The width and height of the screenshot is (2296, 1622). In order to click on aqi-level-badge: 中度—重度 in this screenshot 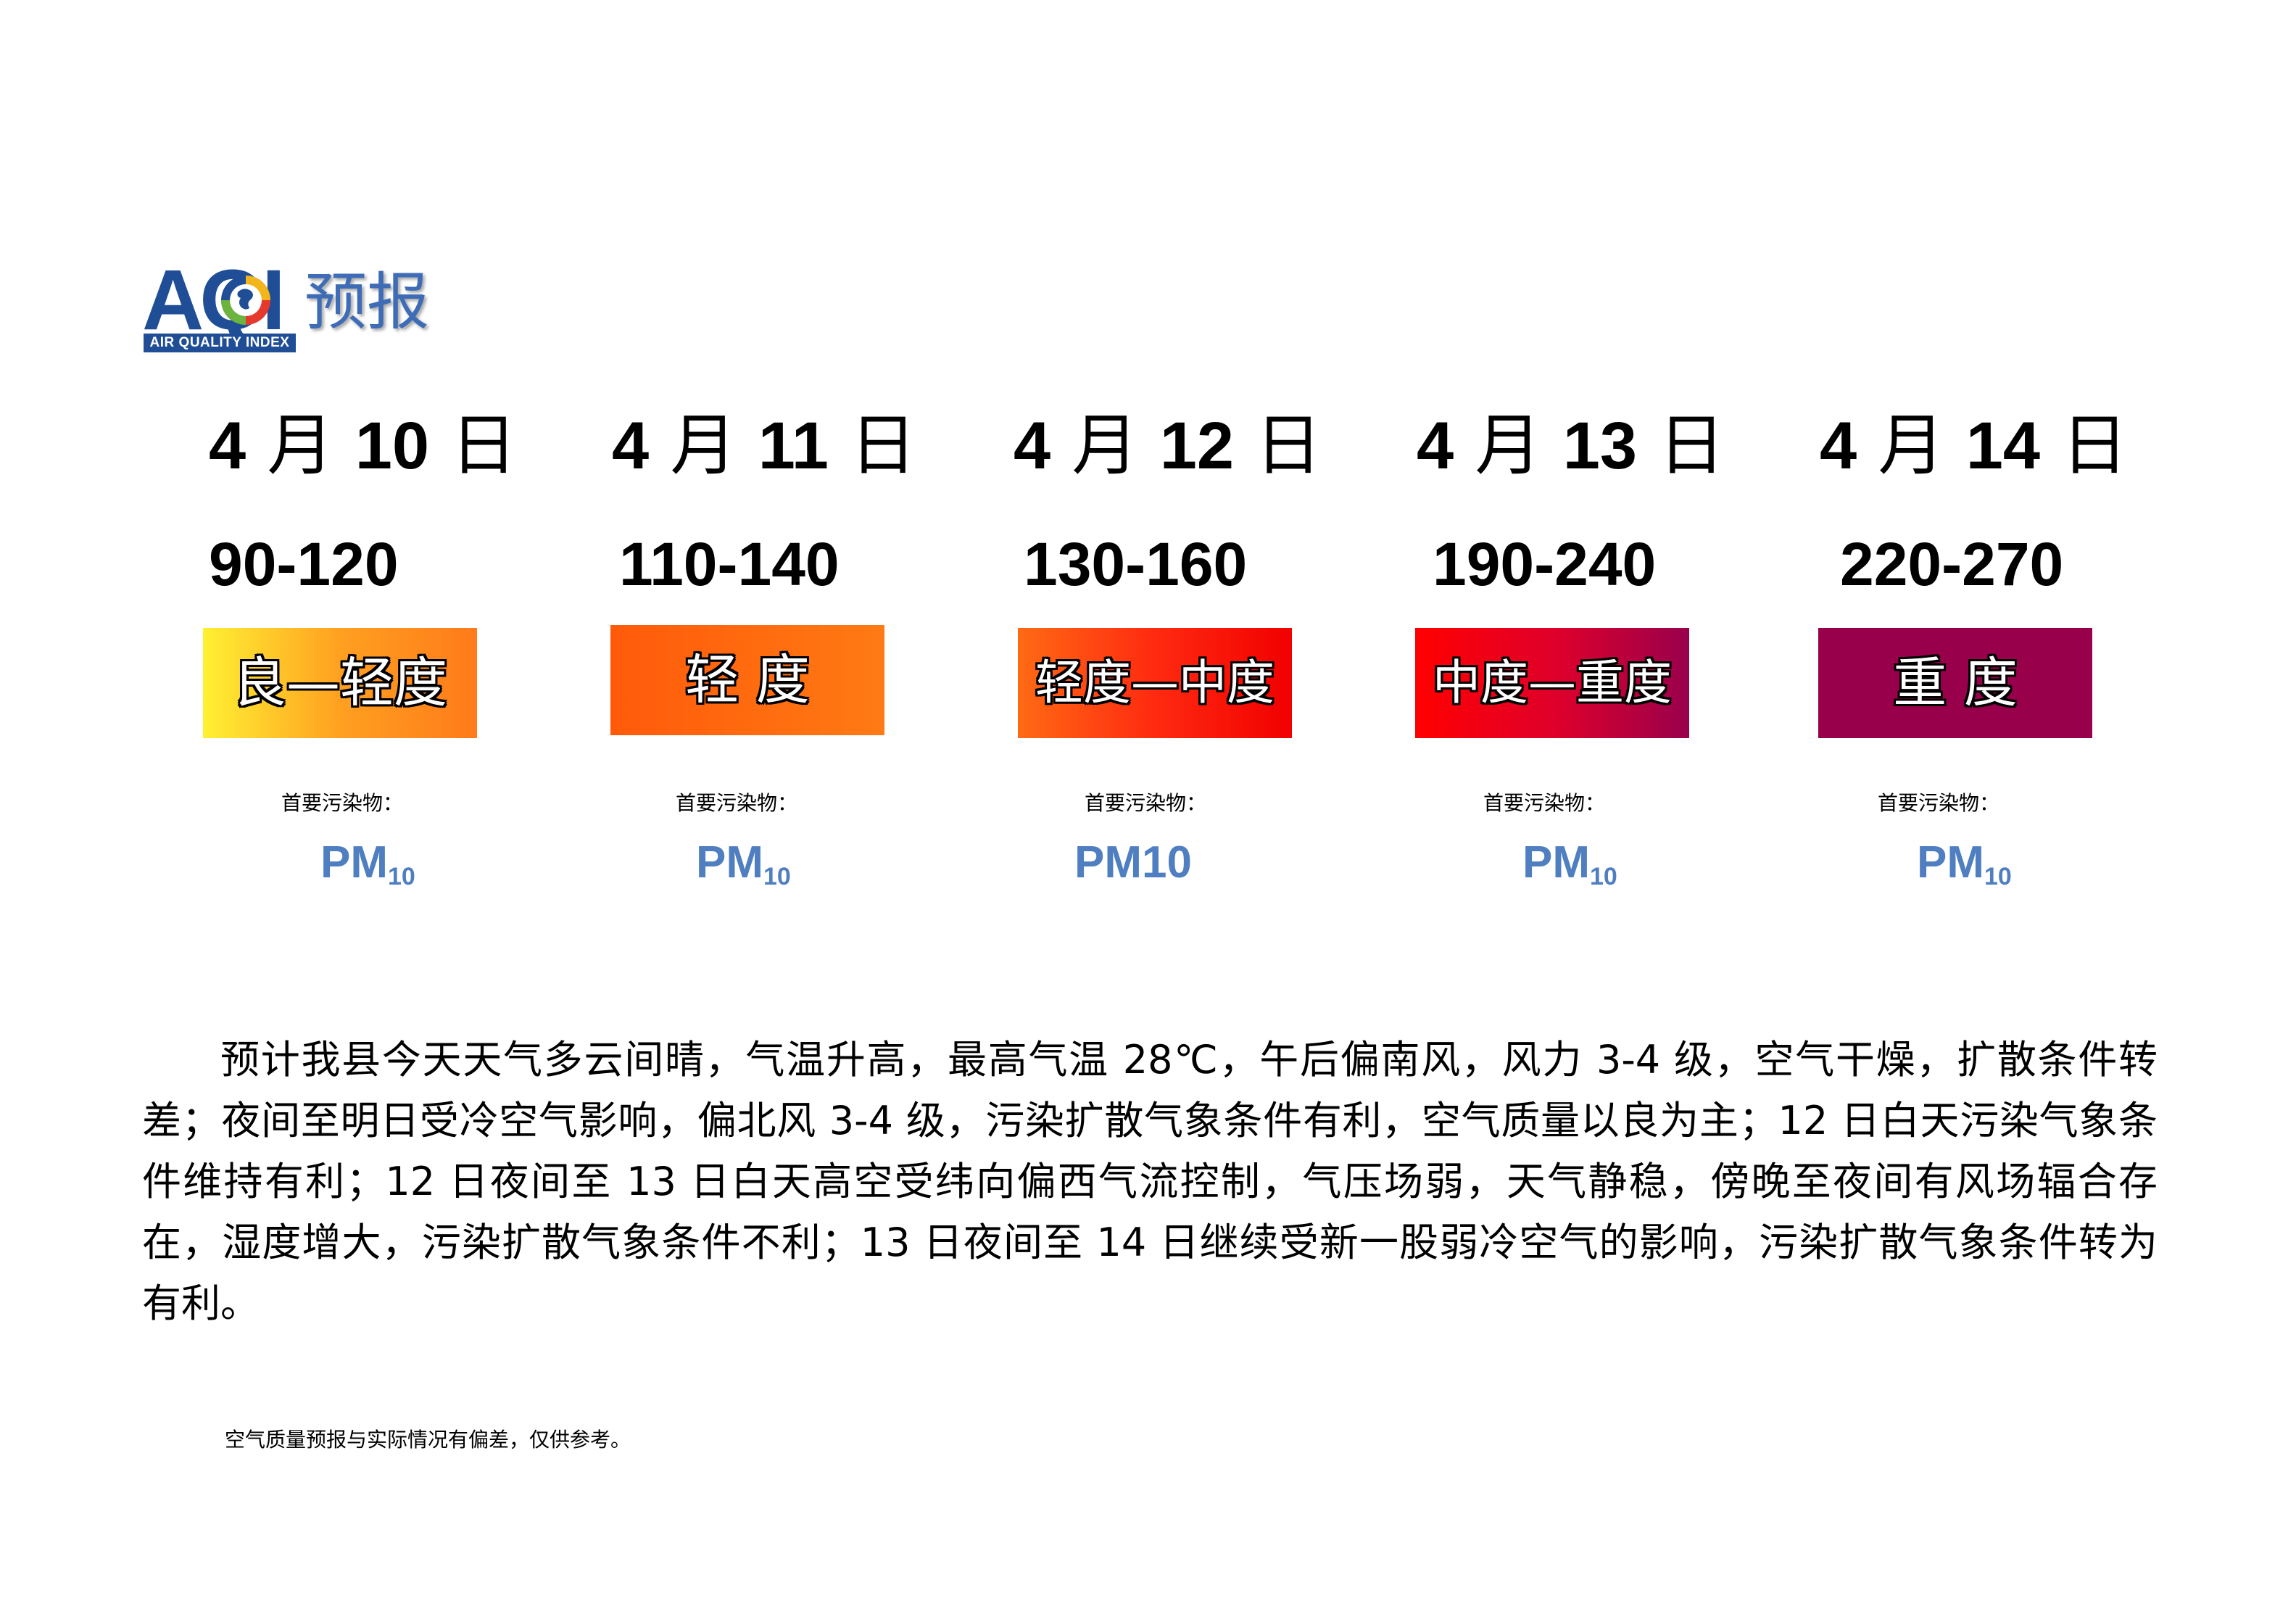, I will do `click(1552, 683)`.